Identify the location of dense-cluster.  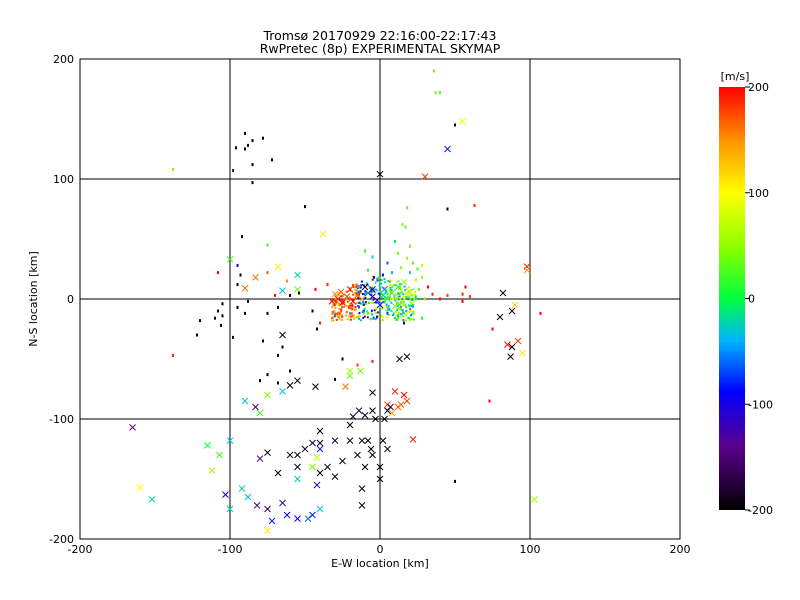
(374, 298).